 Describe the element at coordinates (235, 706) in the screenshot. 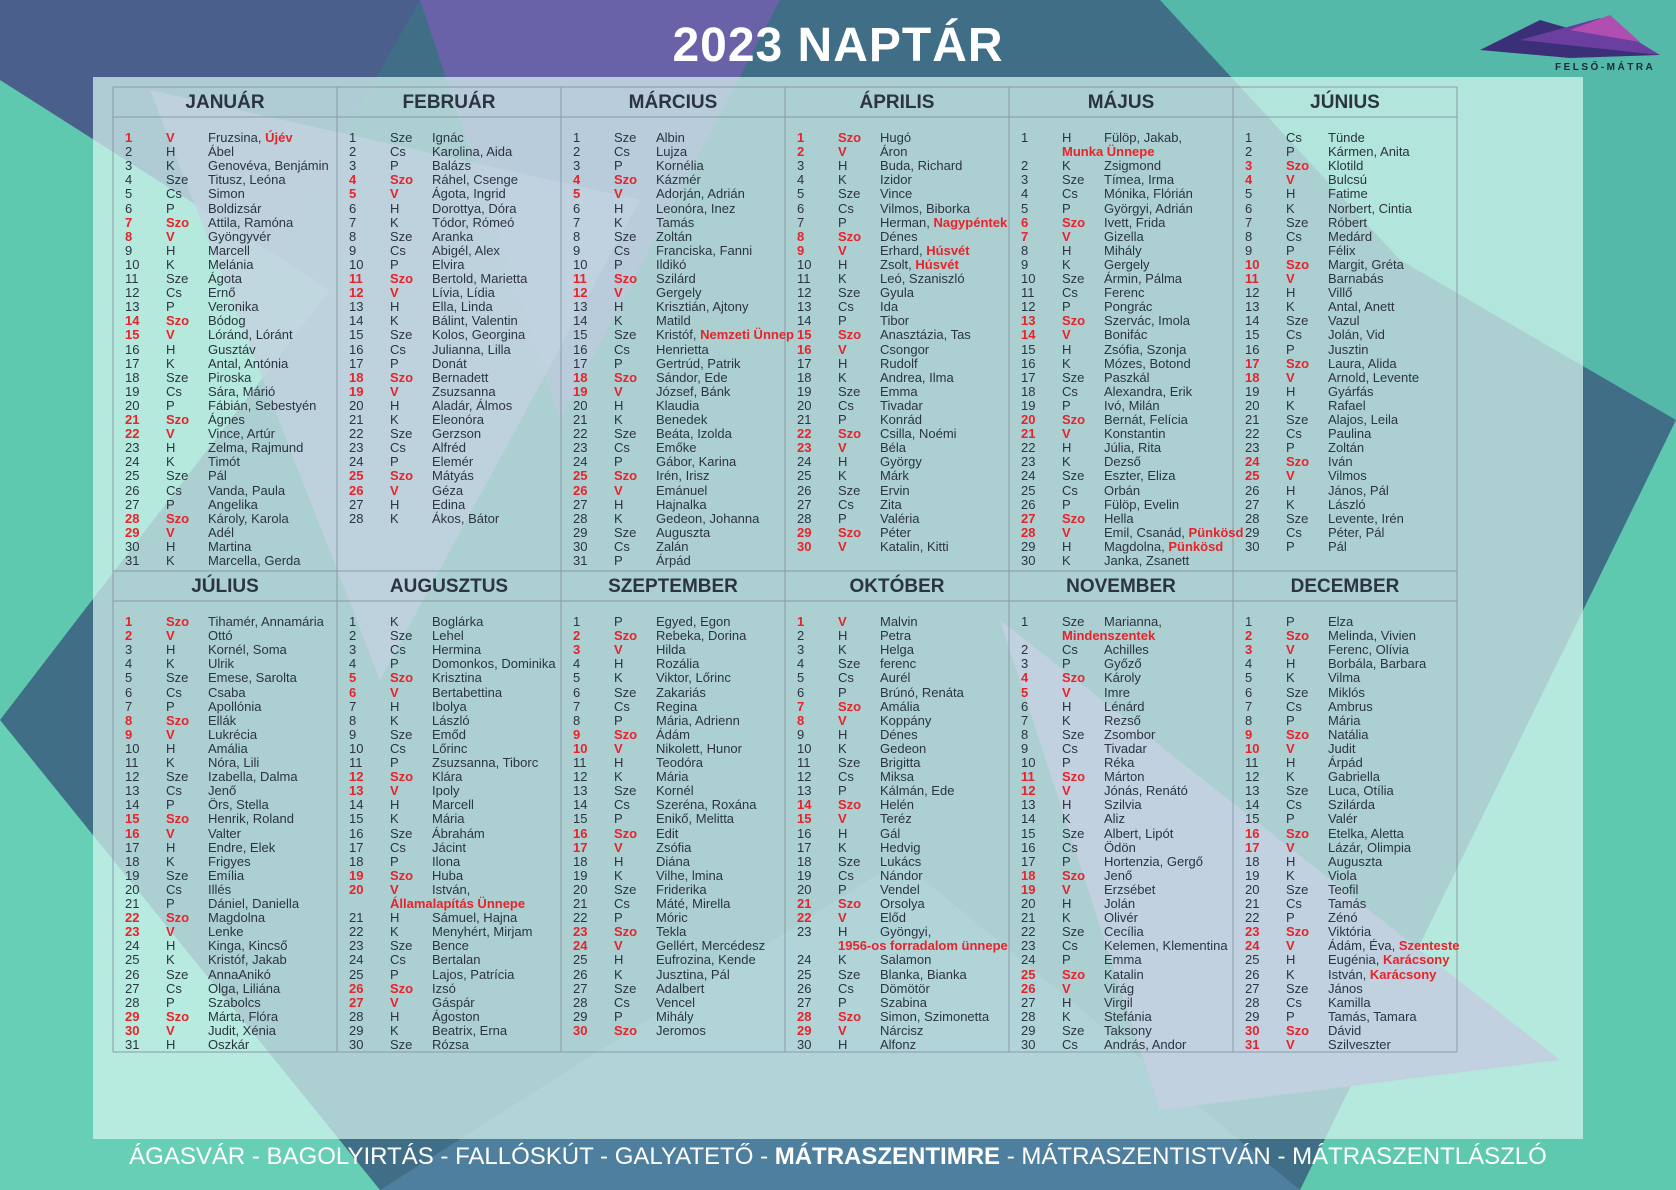

I see `name-day: Apollónia` at that location.